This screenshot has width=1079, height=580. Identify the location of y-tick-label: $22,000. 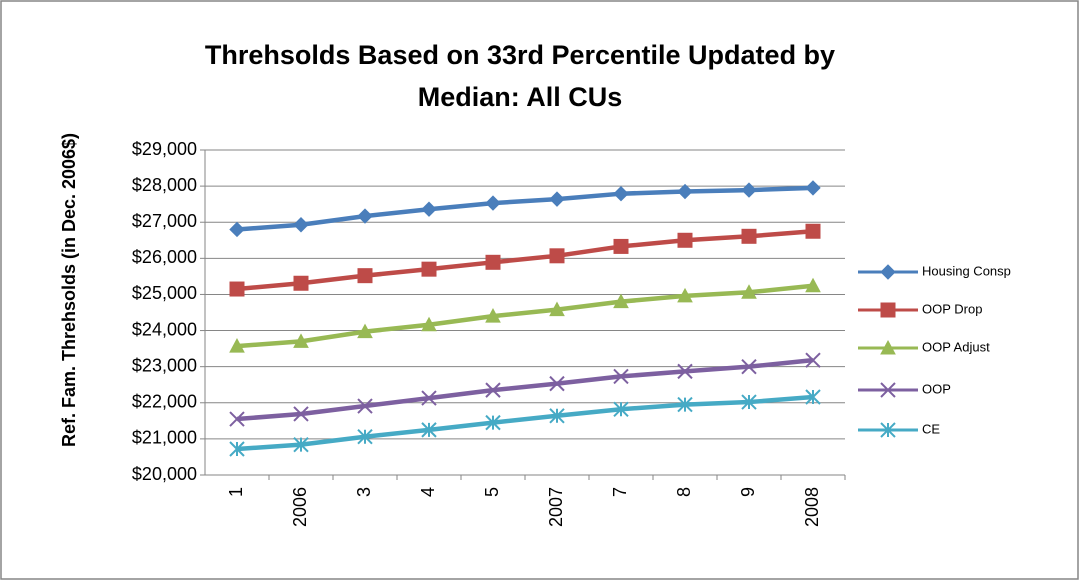
(164, 402).